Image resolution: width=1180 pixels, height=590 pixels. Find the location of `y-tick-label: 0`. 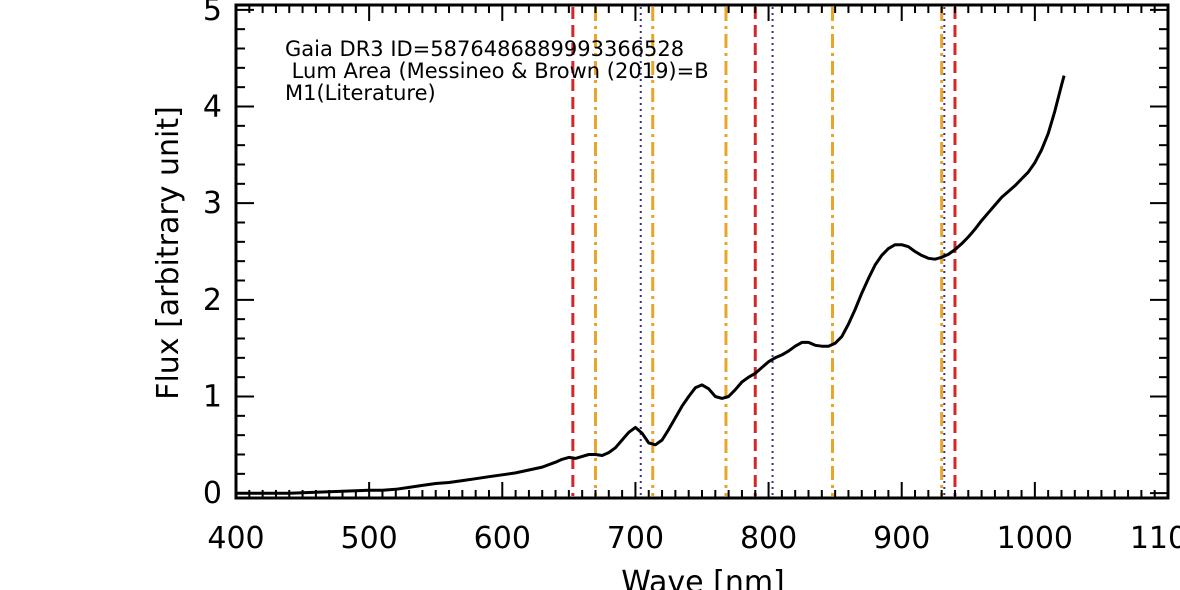

y-tick-label: 0 is located at coordinates (212, 493).